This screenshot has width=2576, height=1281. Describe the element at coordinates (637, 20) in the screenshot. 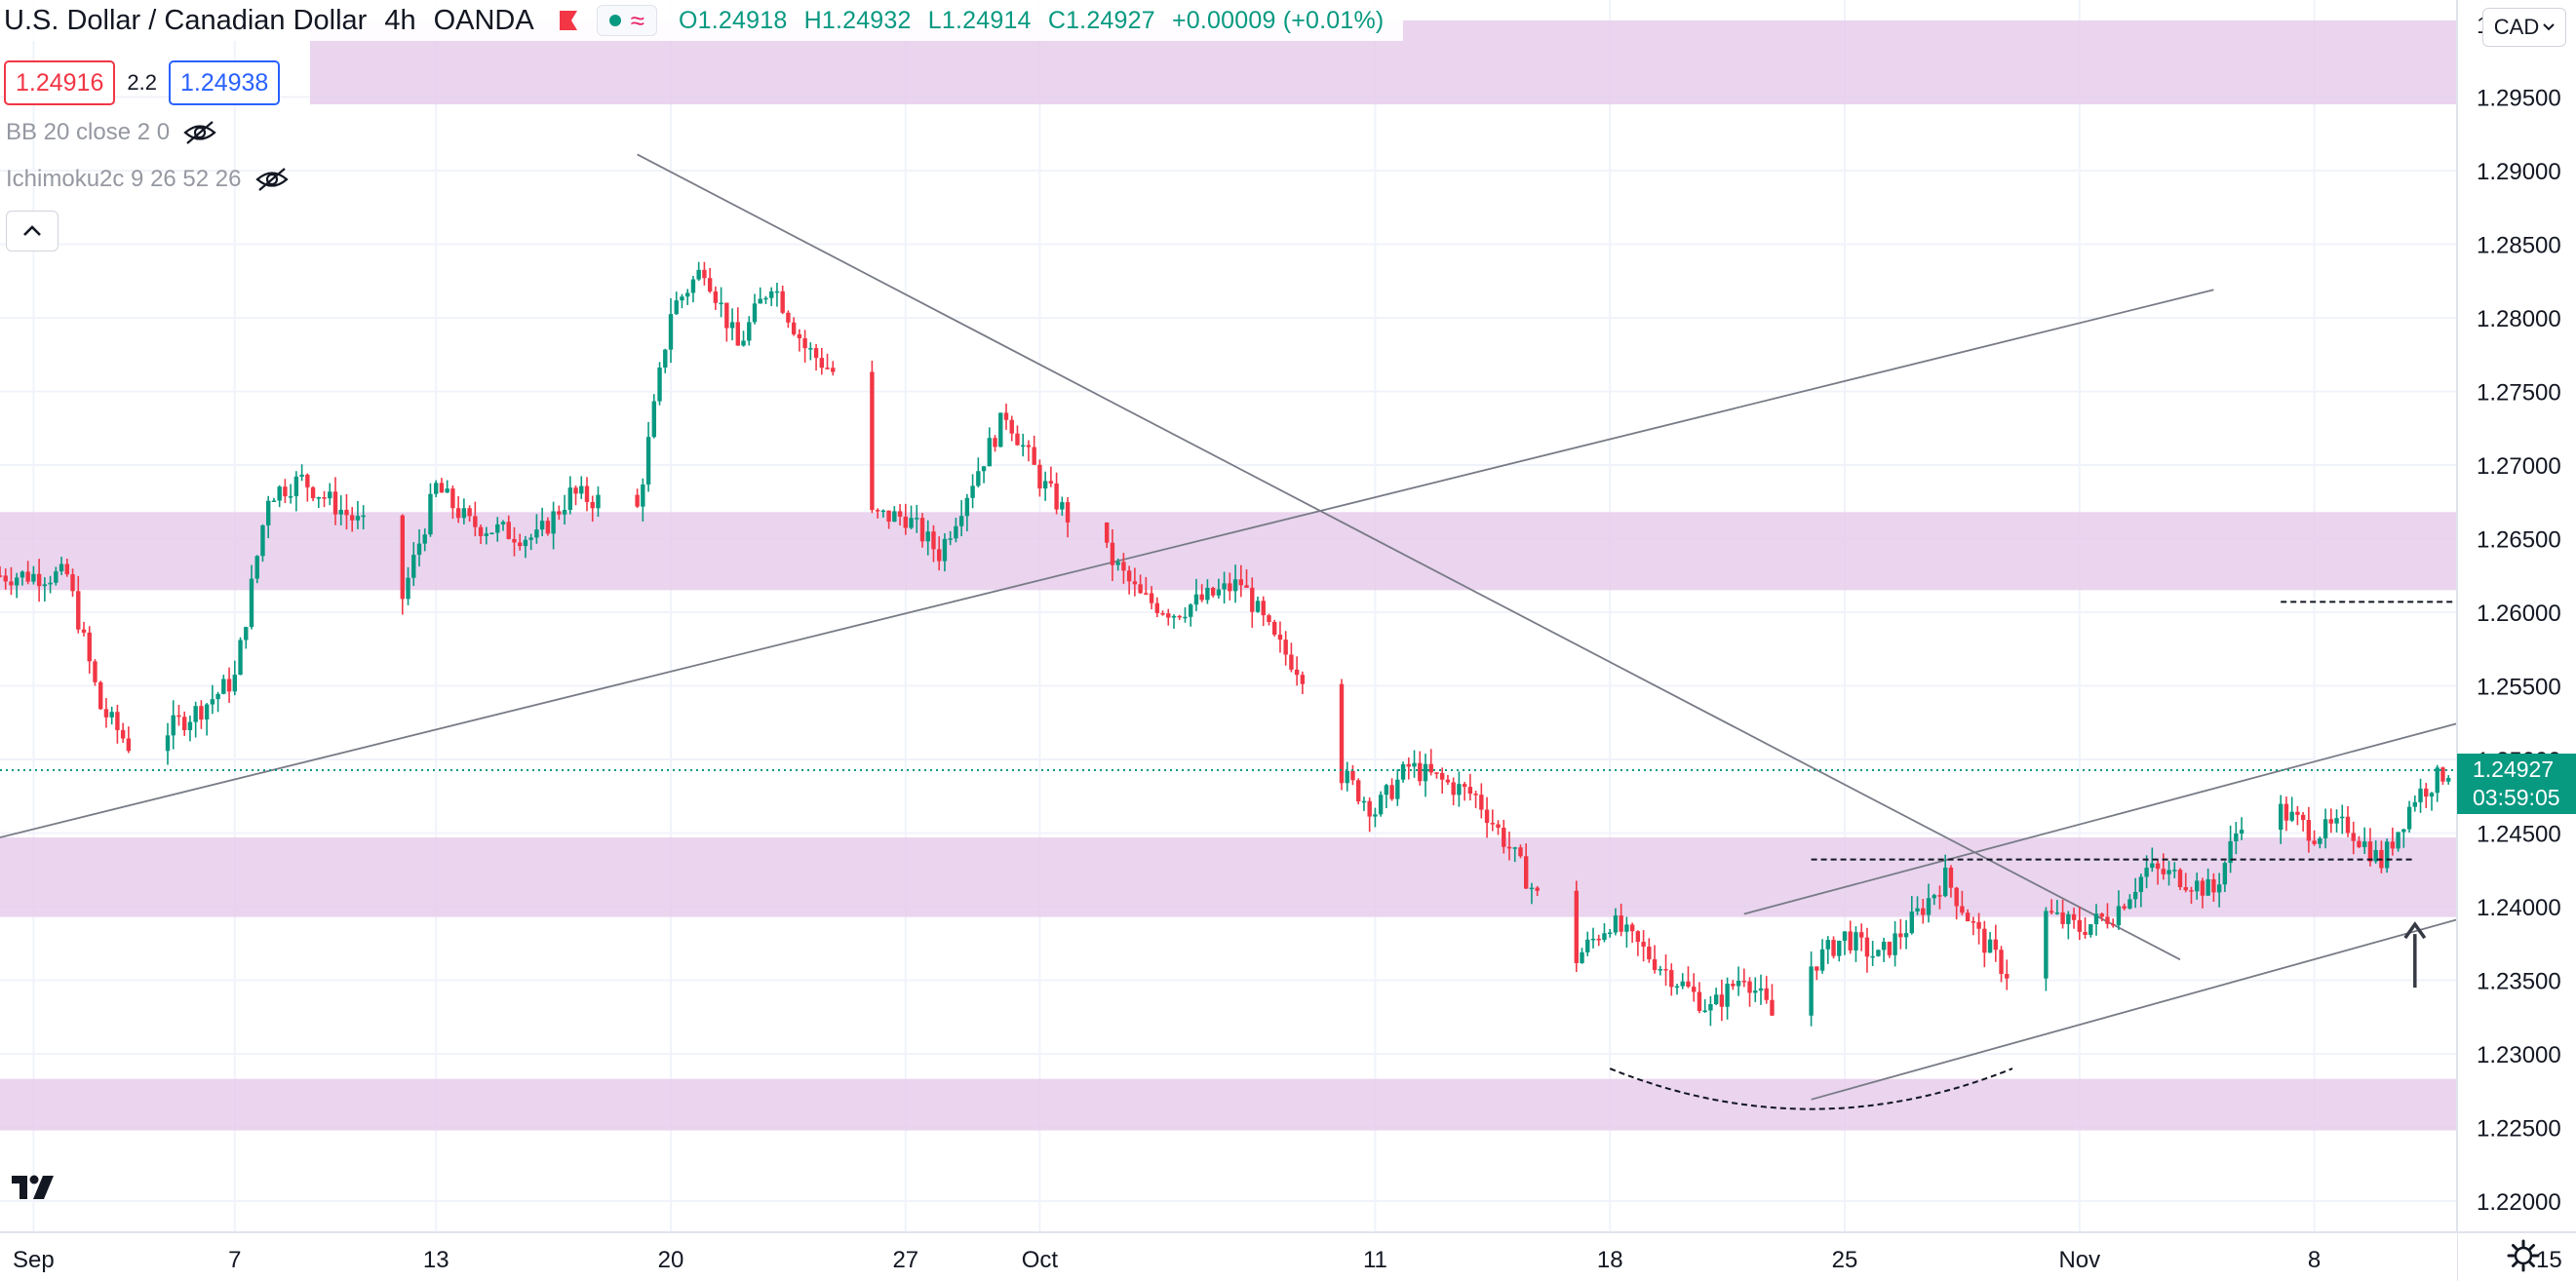

I see `wave-icon: ≈` at that location.